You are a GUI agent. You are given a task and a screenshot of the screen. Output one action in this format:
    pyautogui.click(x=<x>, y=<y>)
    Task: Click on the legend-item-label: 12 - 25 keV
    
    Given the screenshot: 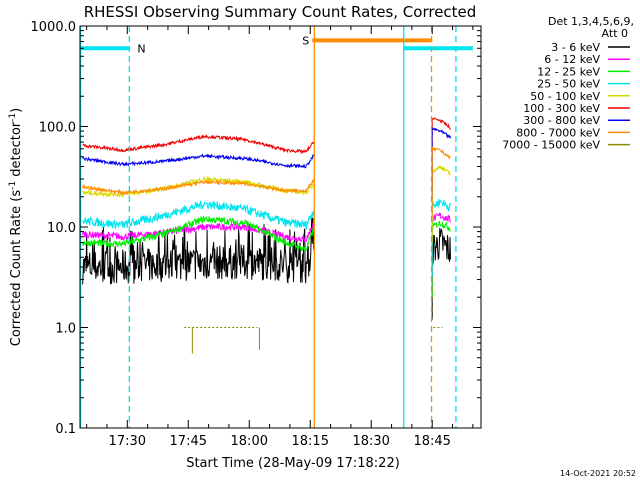 What is the action you would take?
    pyautogui.click(x=568, y=71)
    